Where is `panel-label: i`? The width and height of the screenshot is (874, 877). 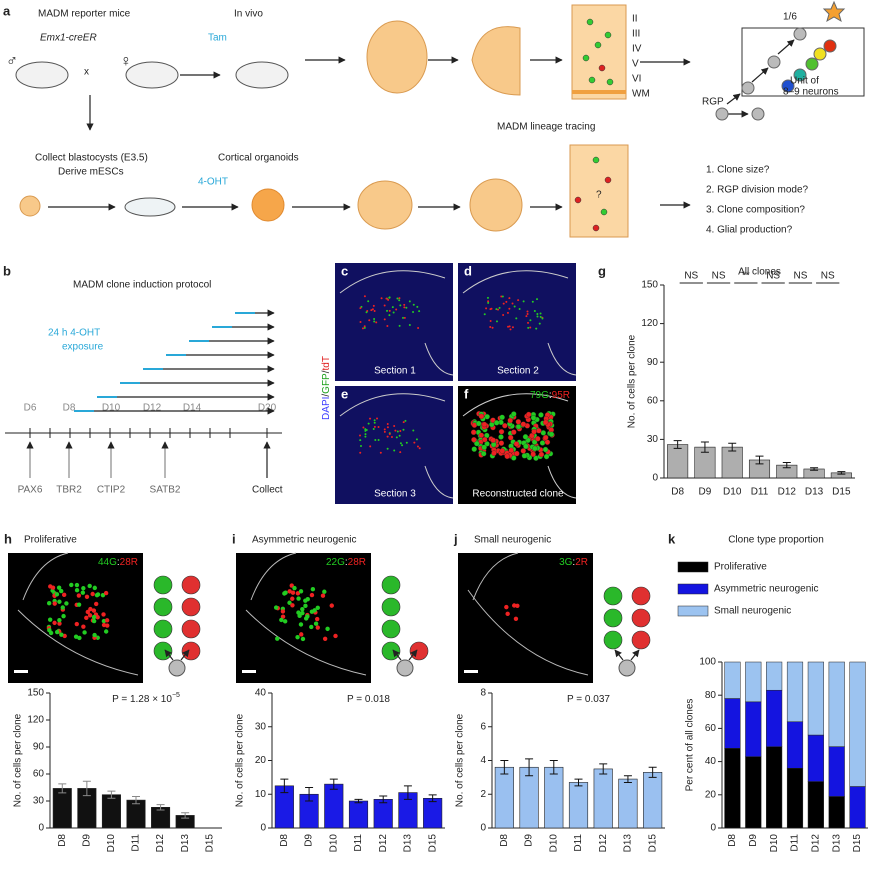 panel-label: i is located at coordinates (234, 538).